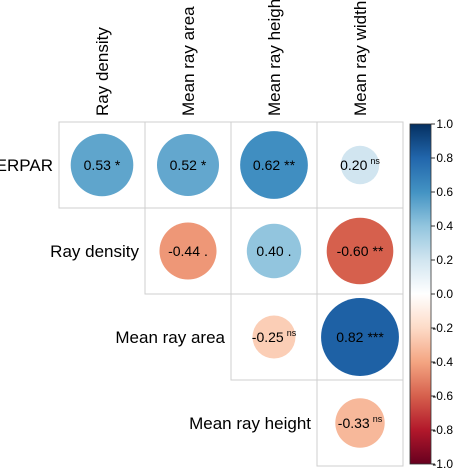 Image resolution: width=454 pixels, height=469 pixels. I want to click on colorbar-tick-label: -0.6, so click(442, 396).